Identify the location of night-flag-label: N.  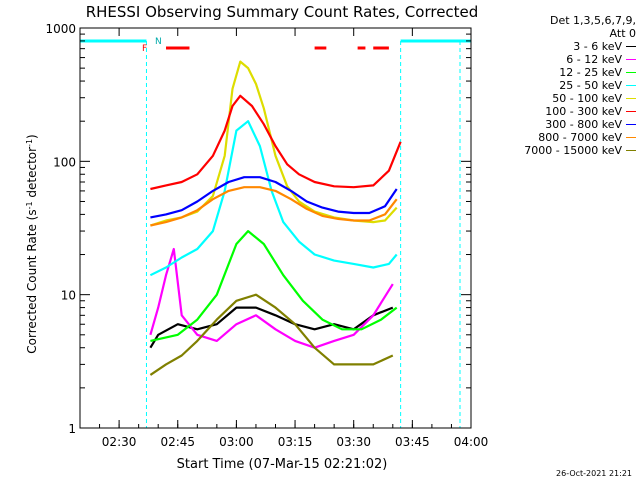
(158, 42).